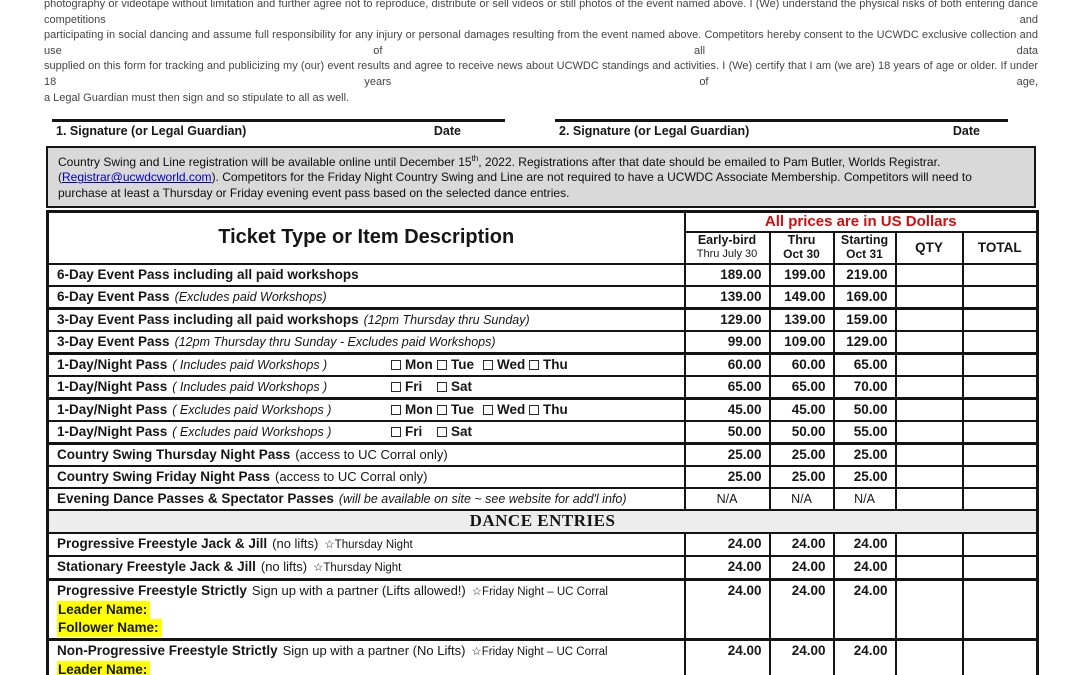 The image size is (1080, 675). I want to click on col-header-starting-oct31: Starting Oct 31, so click(864, 247).